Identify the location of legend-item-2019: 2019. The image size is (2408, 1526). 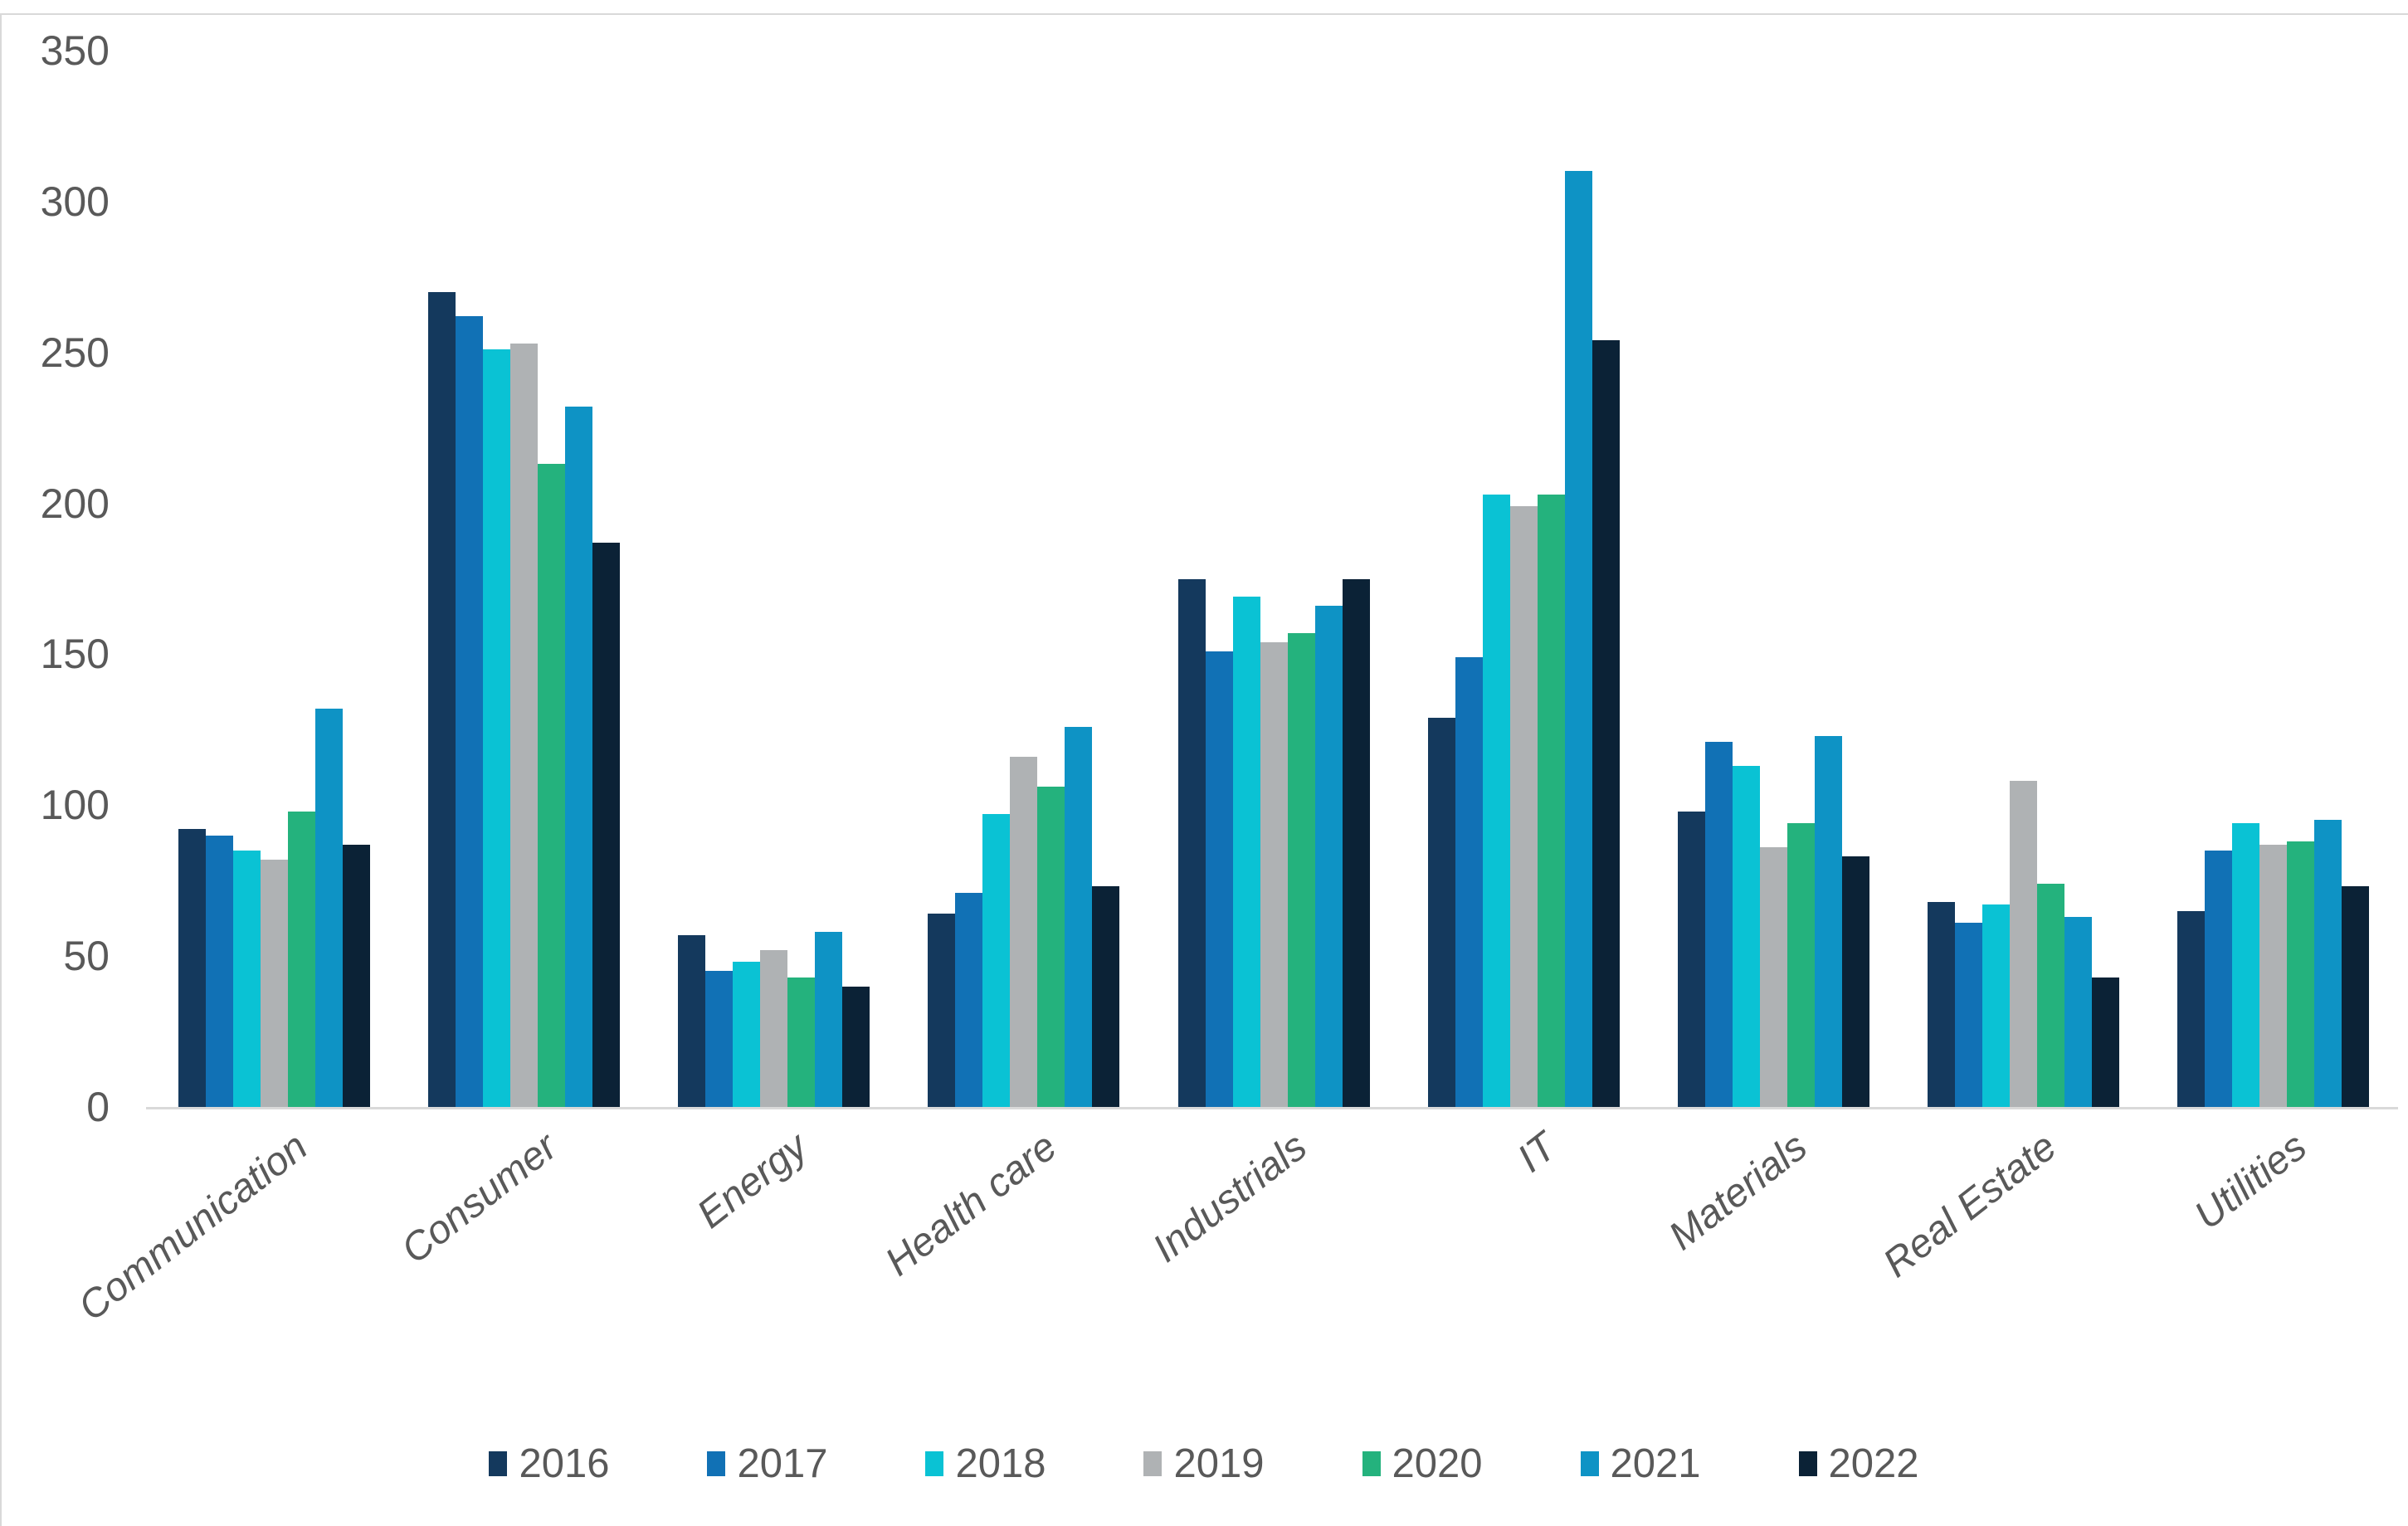
(1204, 1463).